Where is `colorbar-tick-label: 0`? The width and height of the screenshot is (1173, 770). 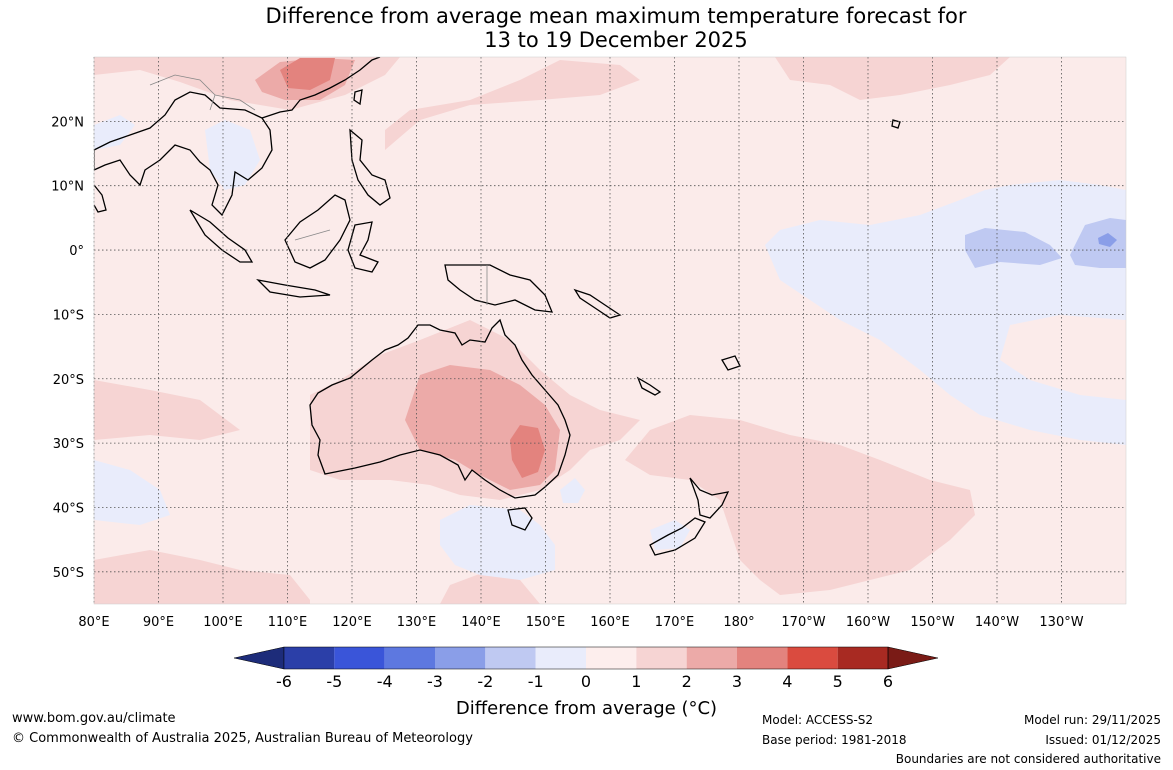
colorbar-tick-label: 0 is located at coordinates (586, 681).